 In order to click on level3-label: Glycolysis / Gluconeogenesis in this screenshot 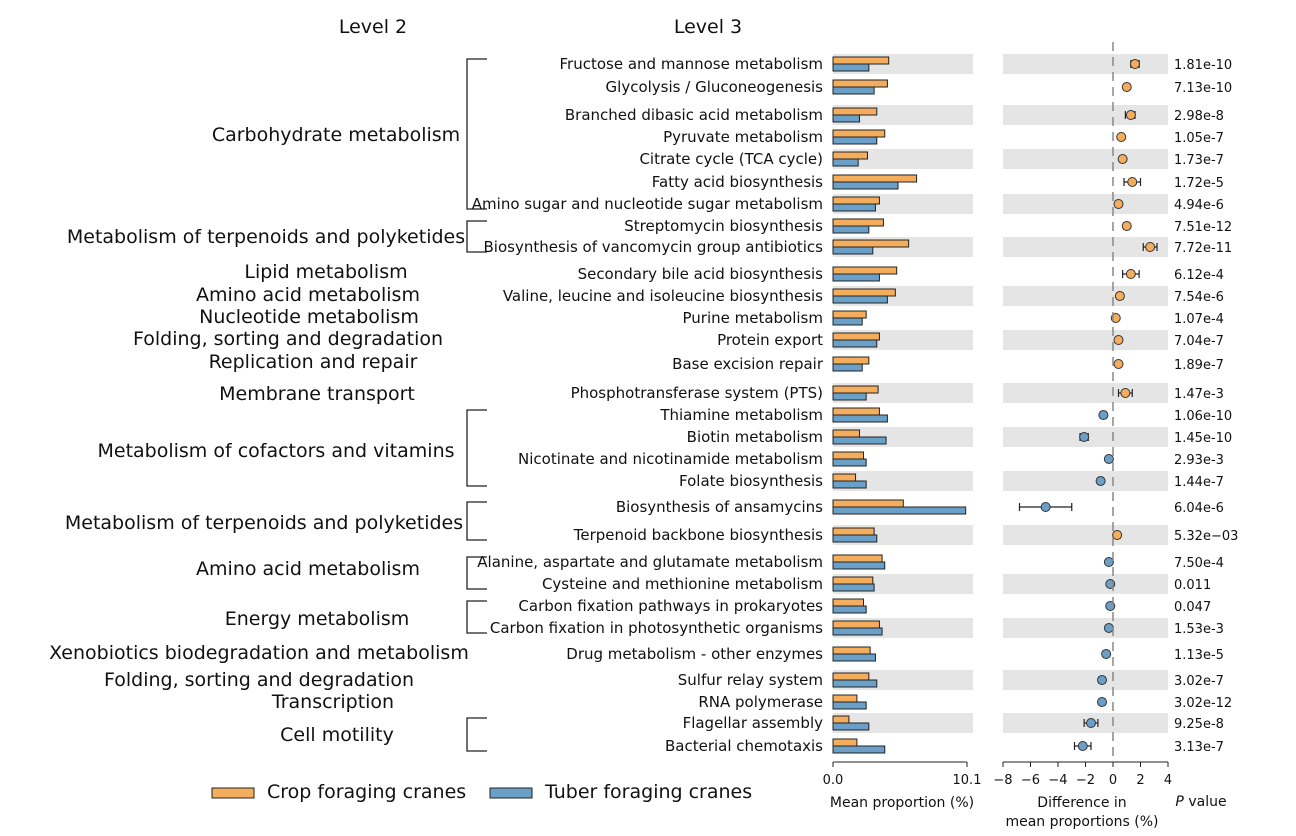, I will do `click(715, 87)`.